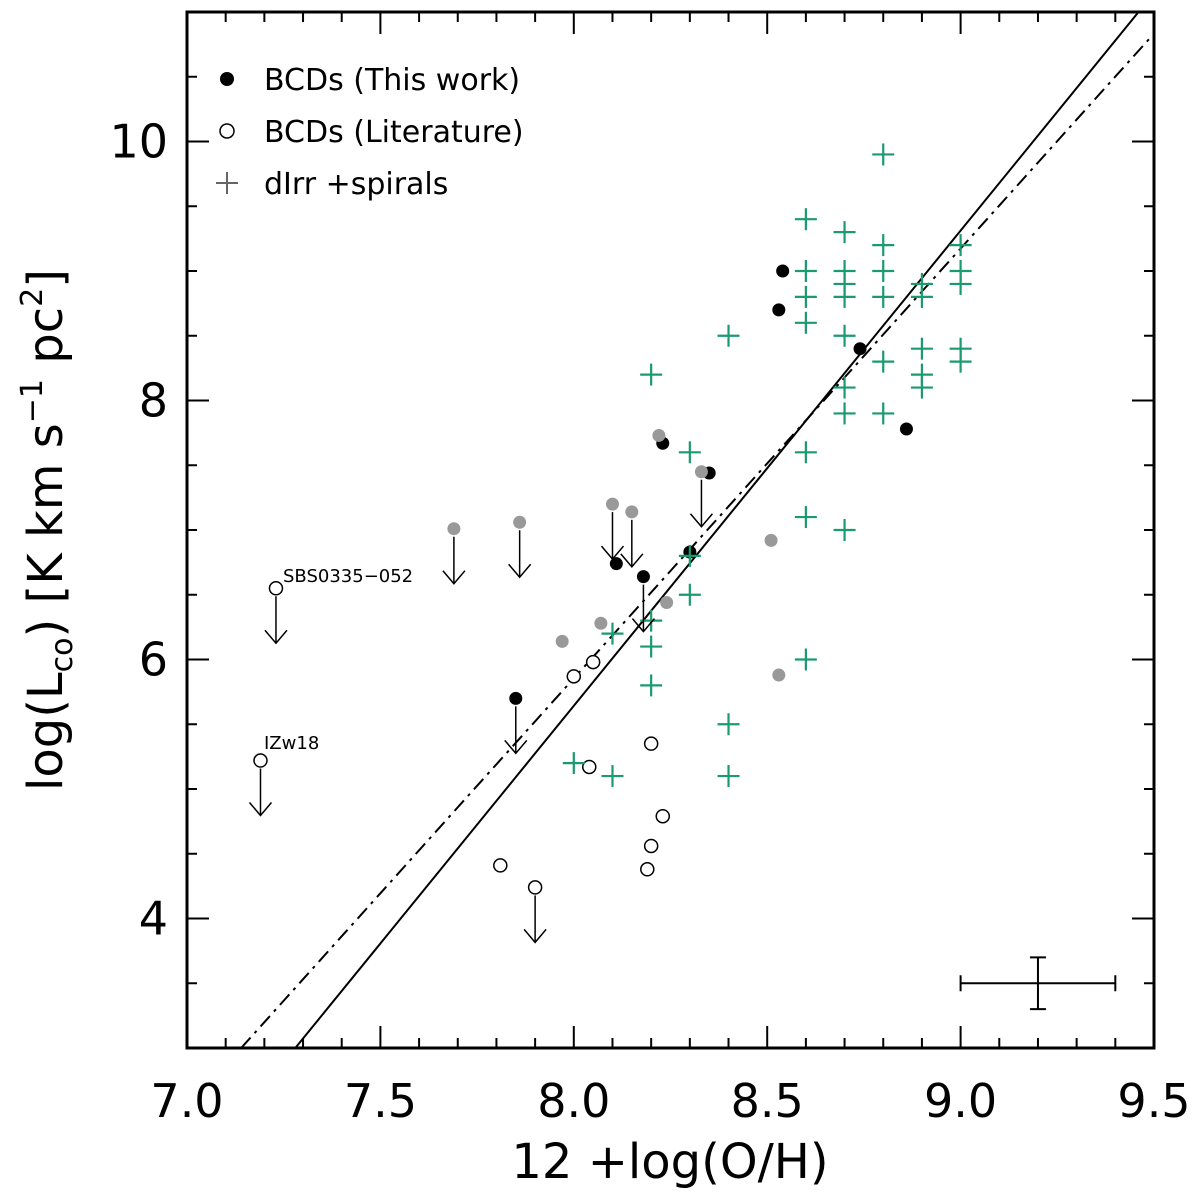 This screenshot has height=1200, width=1200. I want to click on y-tick-label: 10, so click(138, 142).